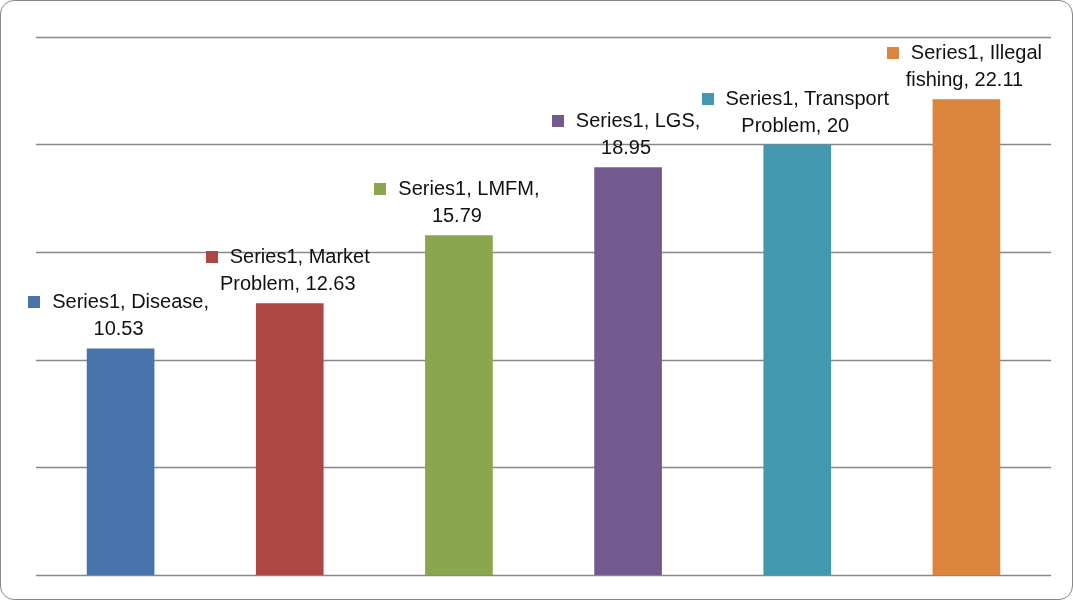 This screenshot has height=600, width=1073. What do you see at coordinates (469, 202) in the screenshot?
I see `data-label: Series1, LMFM, 15.79` at bounding box center [469, 202].